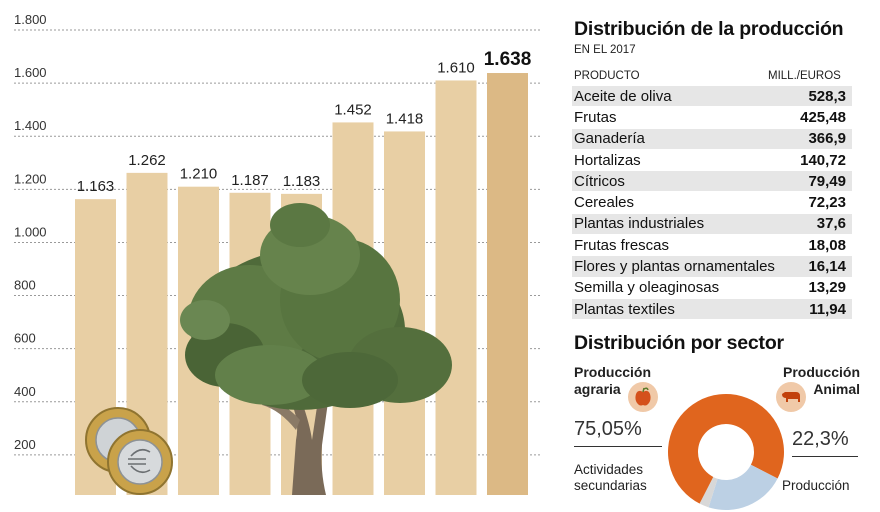  Describe the element at coordinates (827, 139) in the screenshot. I see `row-value: 366,9` at that location.